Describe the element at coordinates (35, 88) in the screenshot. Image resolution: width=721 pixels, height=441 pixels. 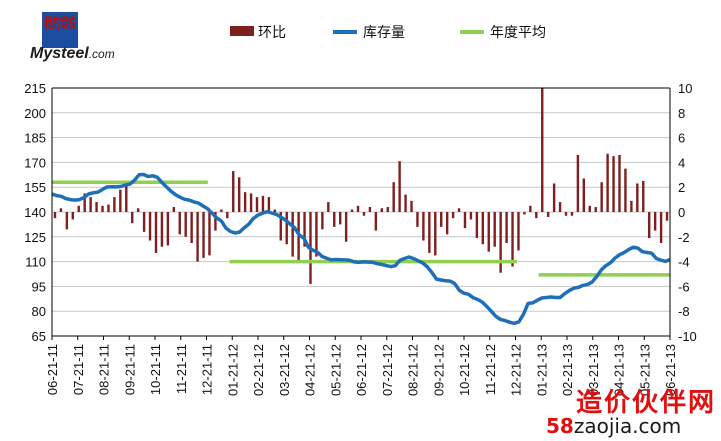
I see `y-left-tick-label: 215` at that location.